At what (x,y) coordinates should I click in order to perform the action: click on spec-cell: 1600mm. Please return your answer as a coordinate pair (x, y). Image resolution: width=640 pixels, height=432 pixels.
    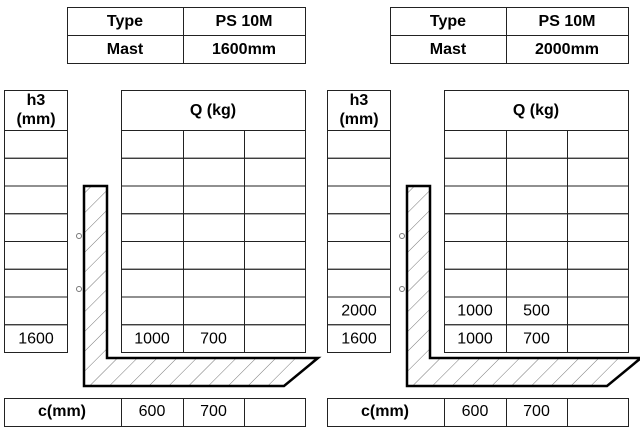
    Looking at the image, I should click on (244, 49).